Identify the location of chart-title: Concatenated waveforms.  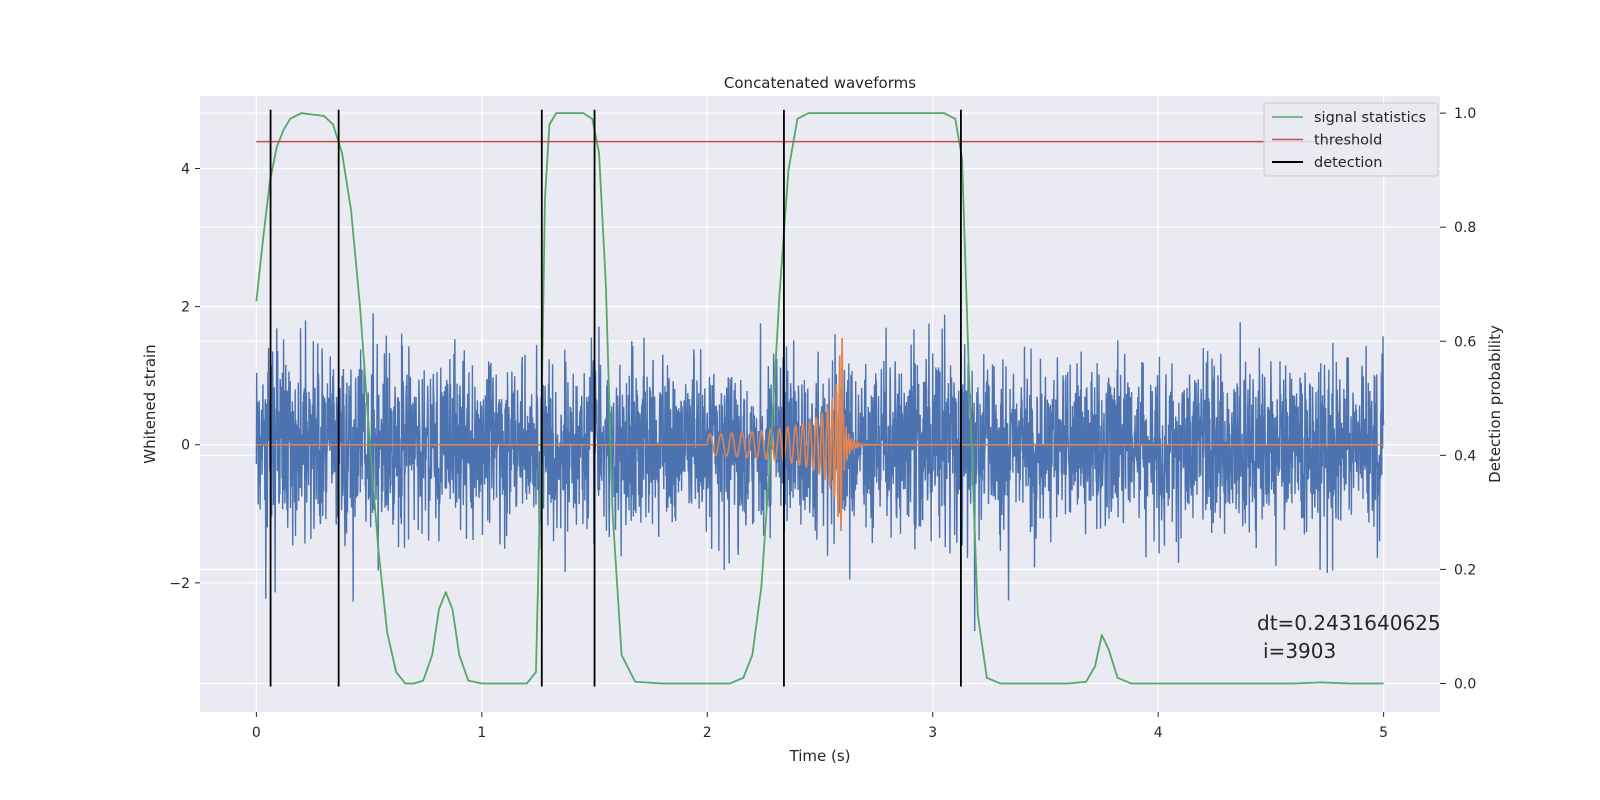
(820, 83).